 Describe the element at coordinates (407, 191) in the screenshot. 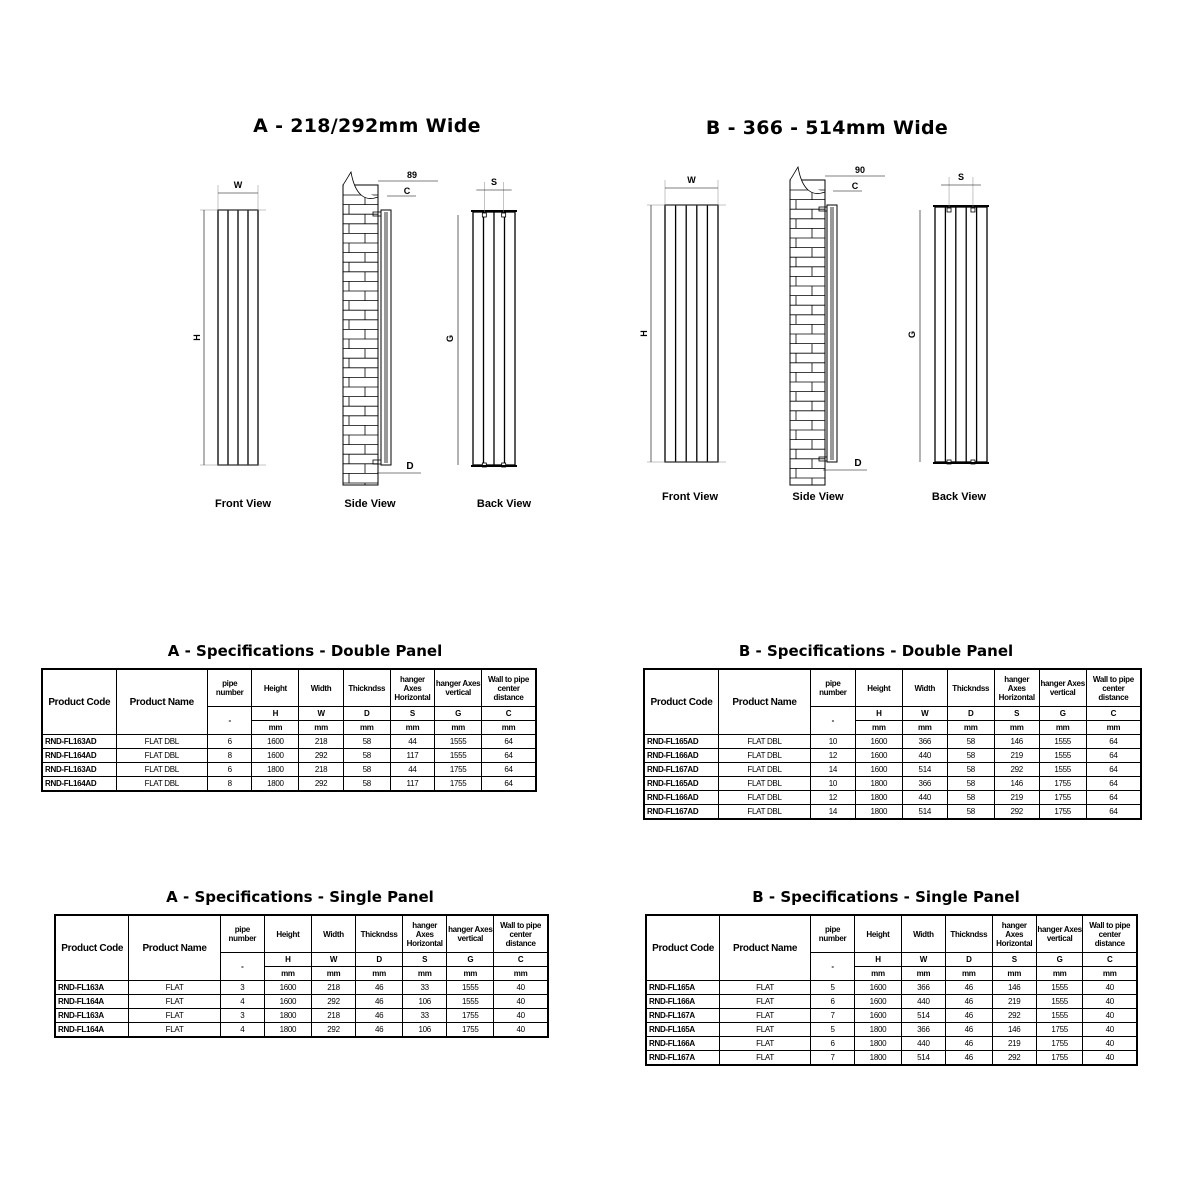

I see `c-label: C` at that location.